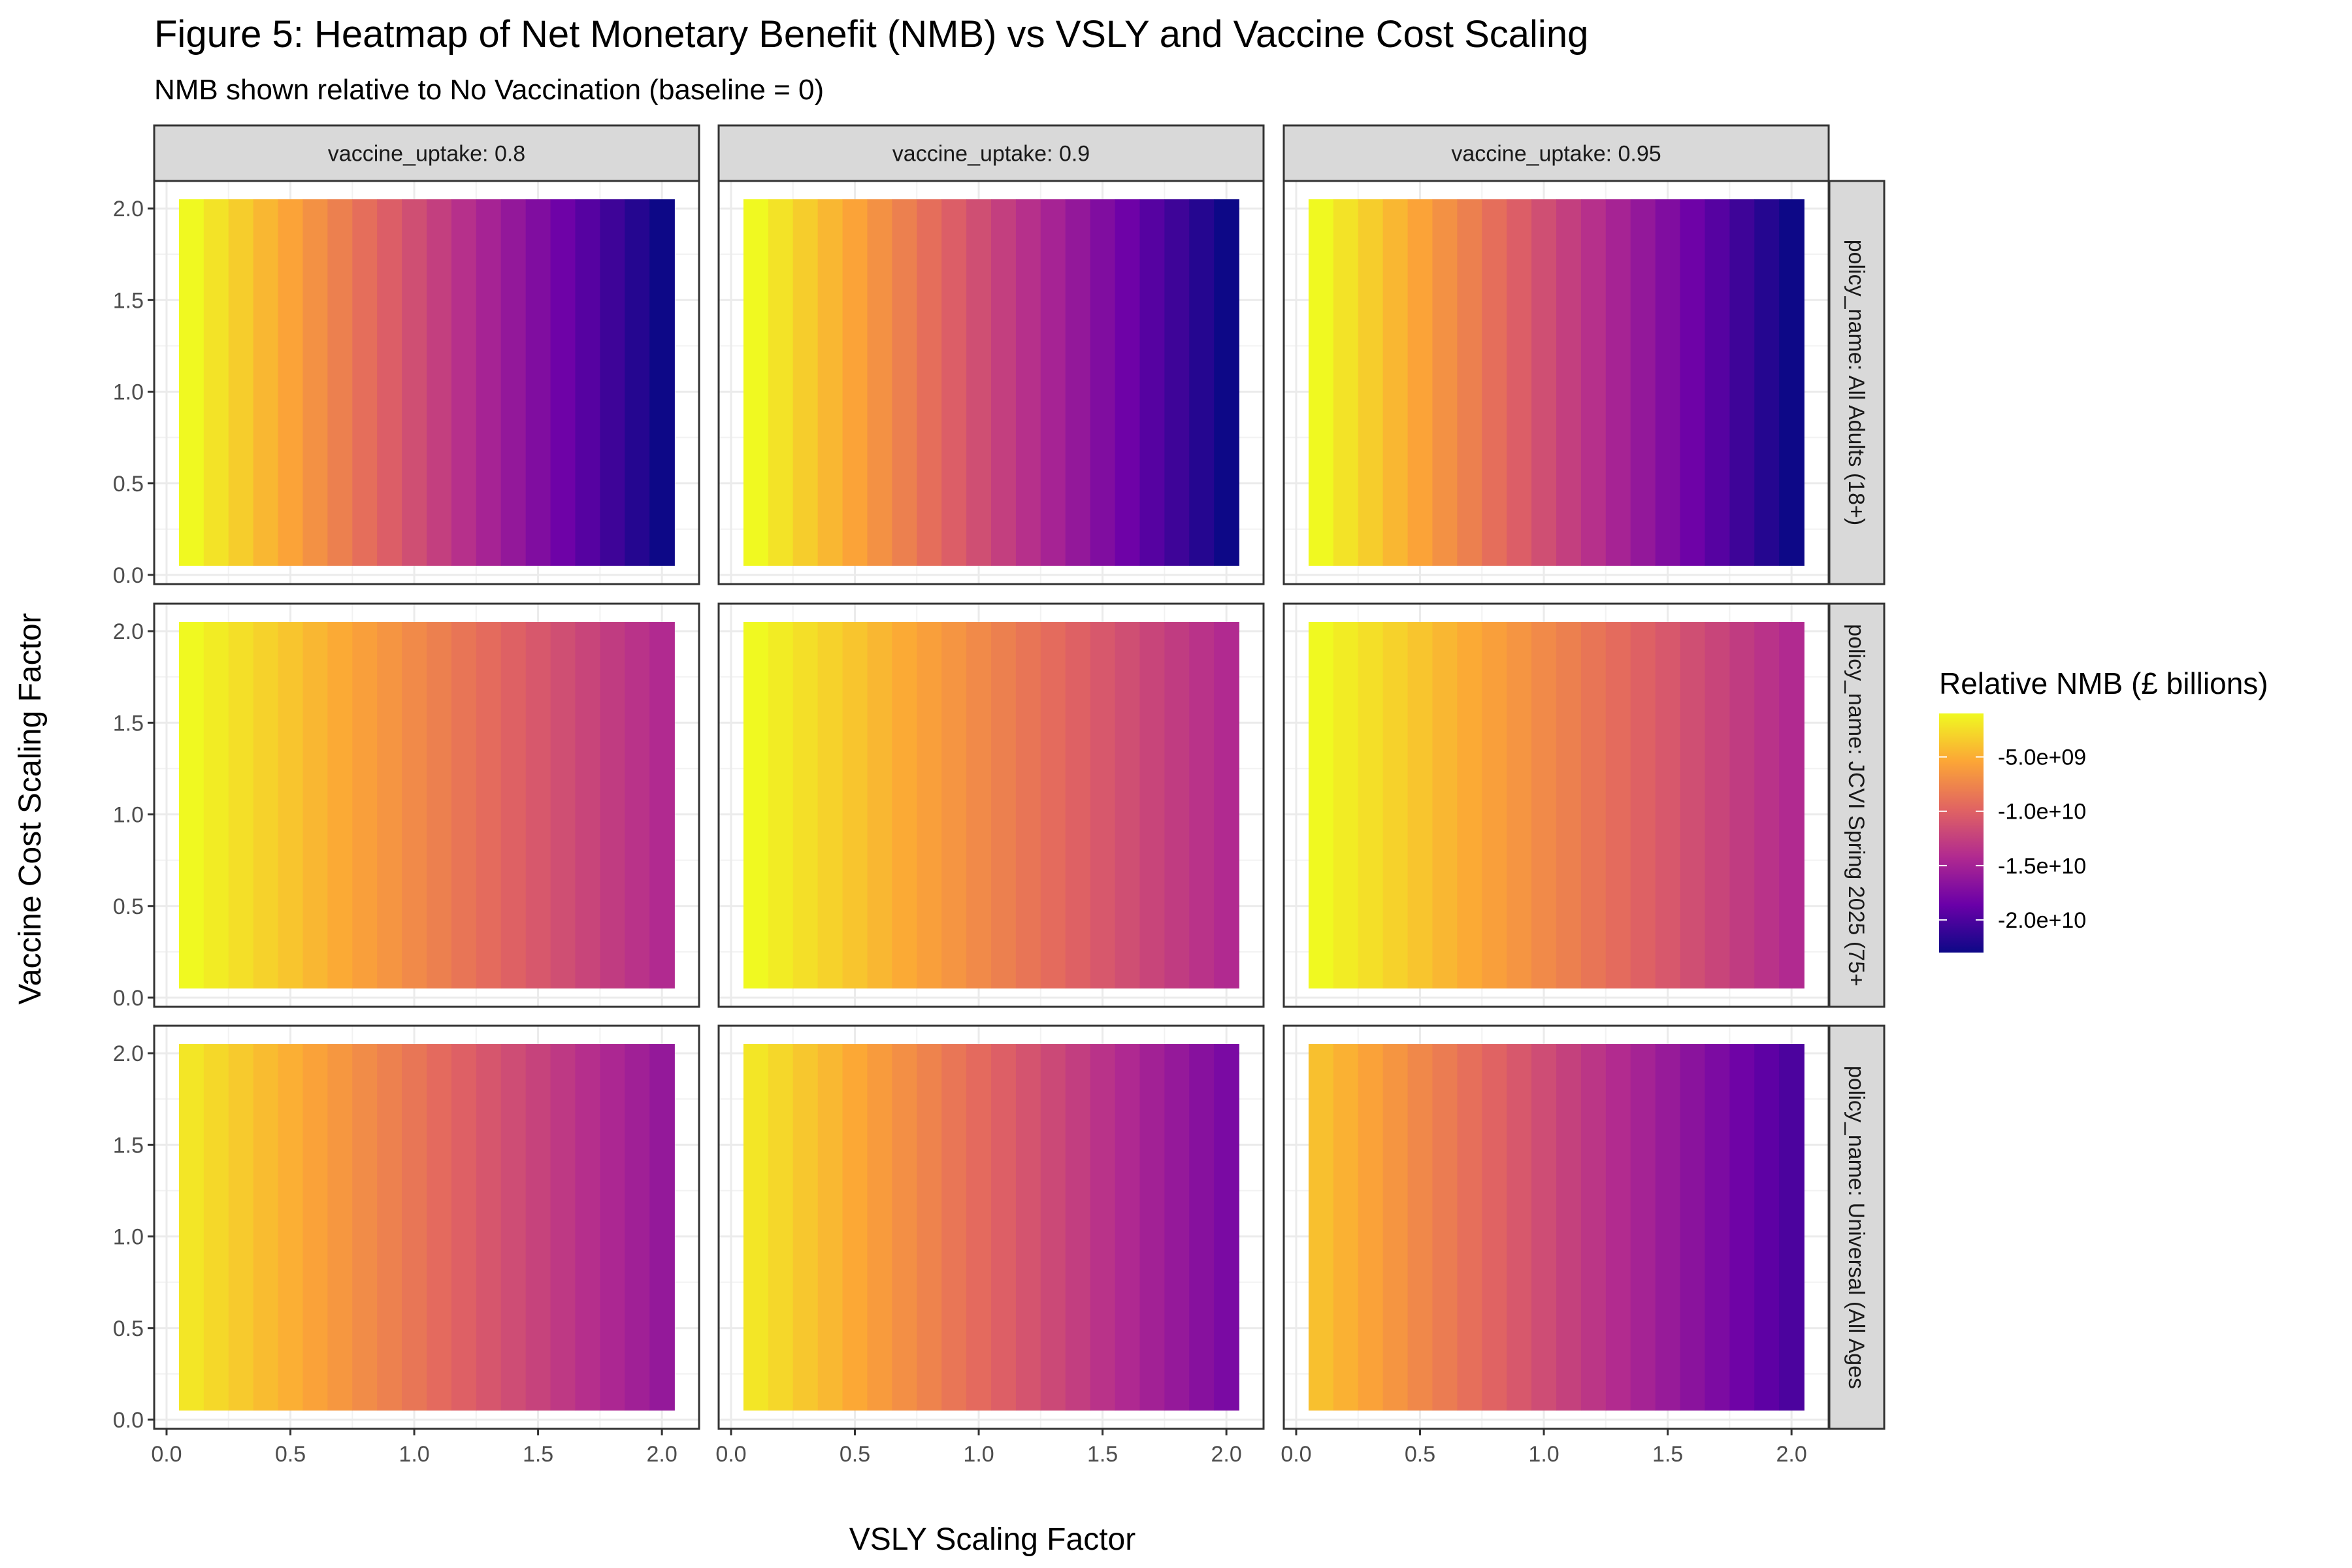  What do you see at coordinates (992, 1539) in the screenshot?
I see `x-axis-title: VSLY Scaling Factor` at bounding box center [992, 1539].